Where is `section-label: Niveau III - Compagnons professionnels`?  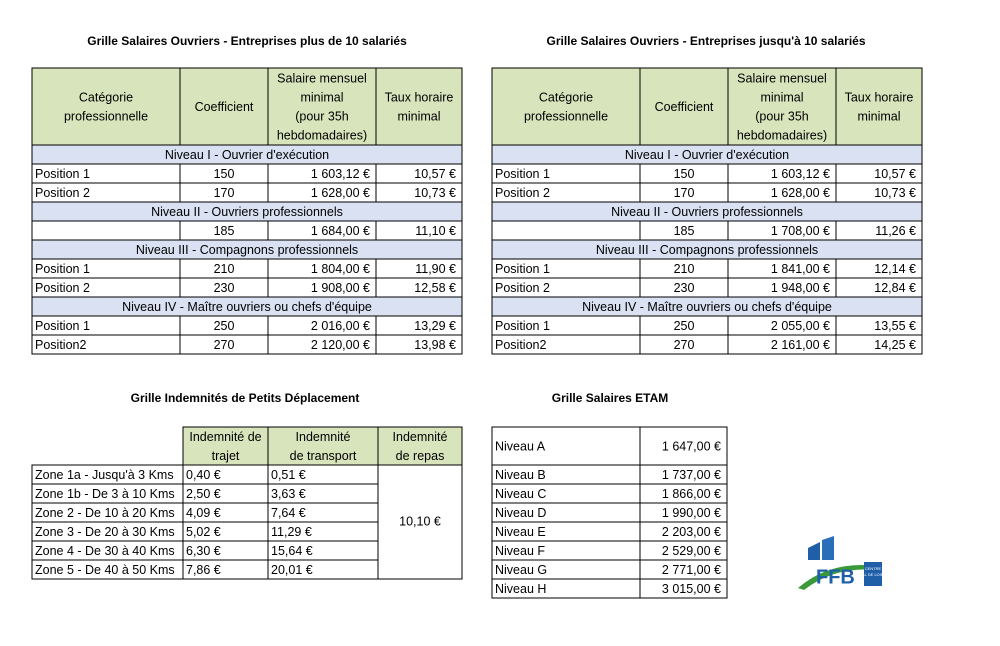
section-label: Niveau III - Compagnons professionnels is located at coordinates (247, 250).